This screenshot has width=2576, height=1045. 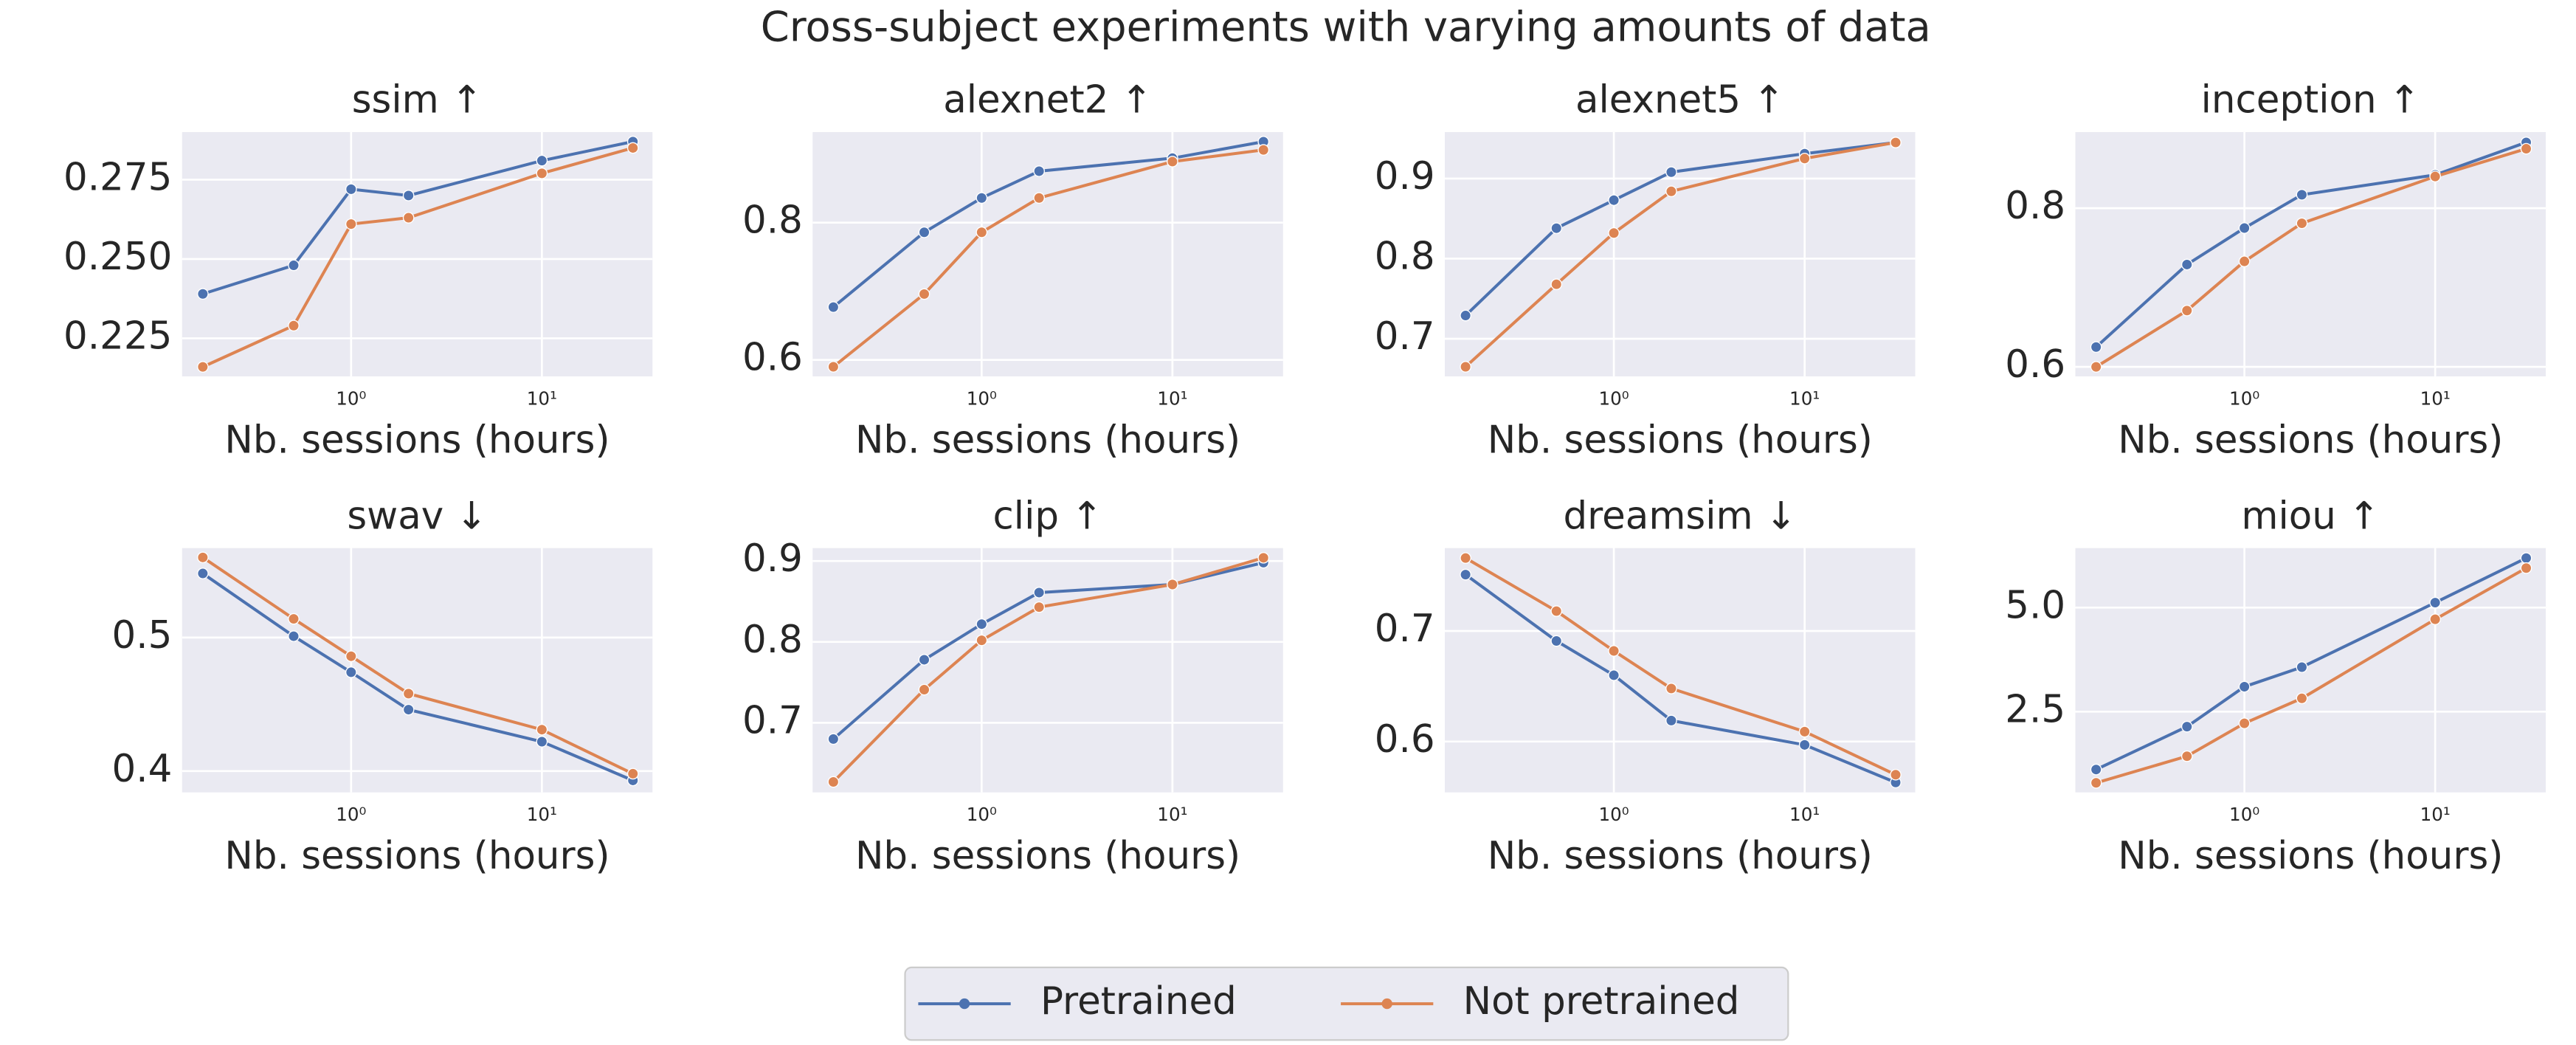 I want to click on y-tick-label: 0.250, so click(x=117, y=257).